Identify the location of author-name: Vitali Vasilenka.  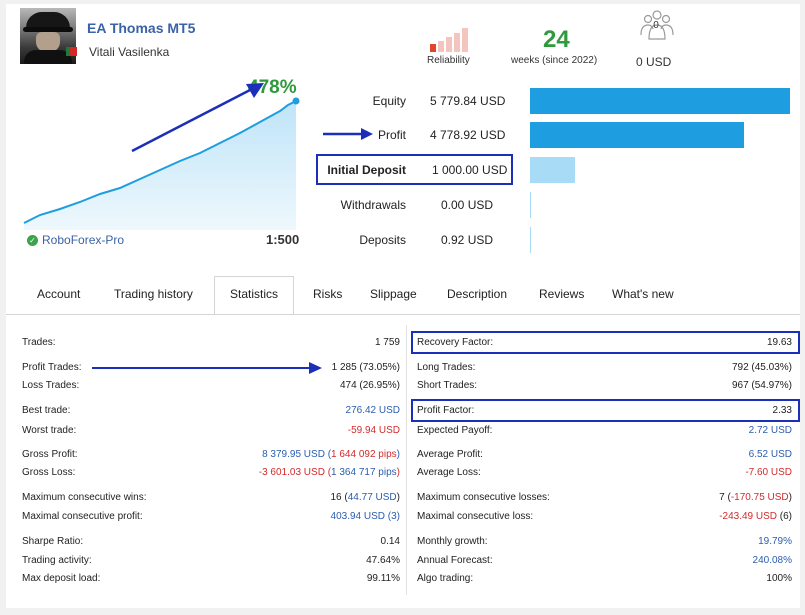
(129, 52).